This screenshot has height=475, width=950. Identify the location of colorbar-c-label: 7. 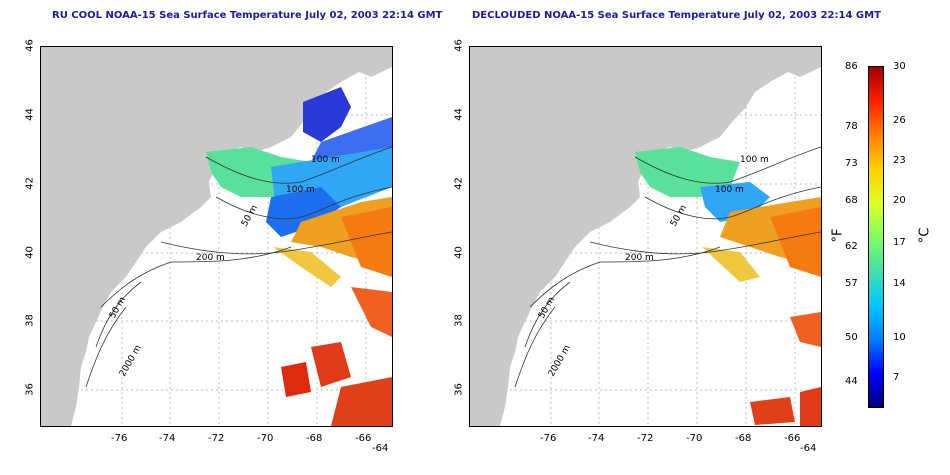
(896, 377).